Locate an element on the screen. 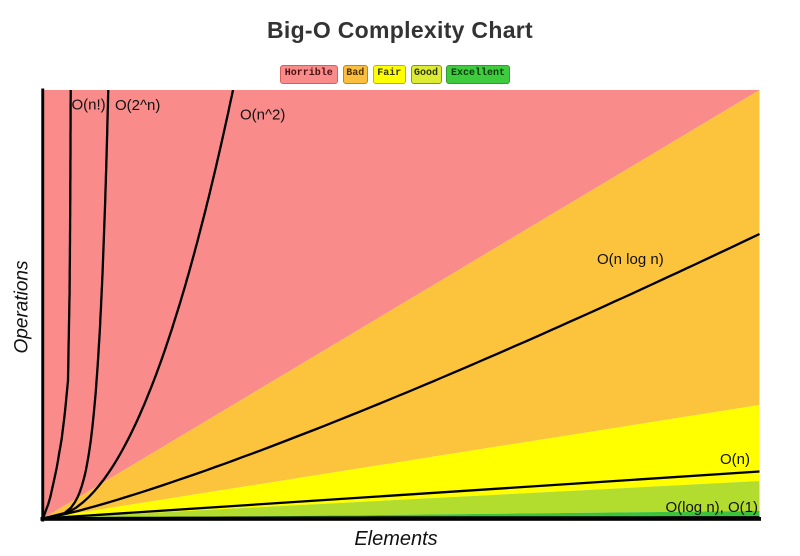  svg-text: O(n) is located at coordinates (735, 459).